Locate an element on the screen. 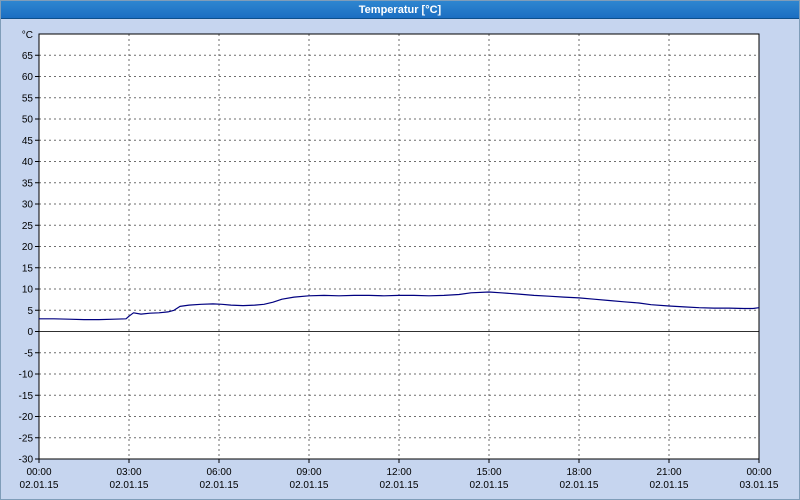 The image size is (800, 500). y-tick-label: -5 is located at coordinates (28, 353).